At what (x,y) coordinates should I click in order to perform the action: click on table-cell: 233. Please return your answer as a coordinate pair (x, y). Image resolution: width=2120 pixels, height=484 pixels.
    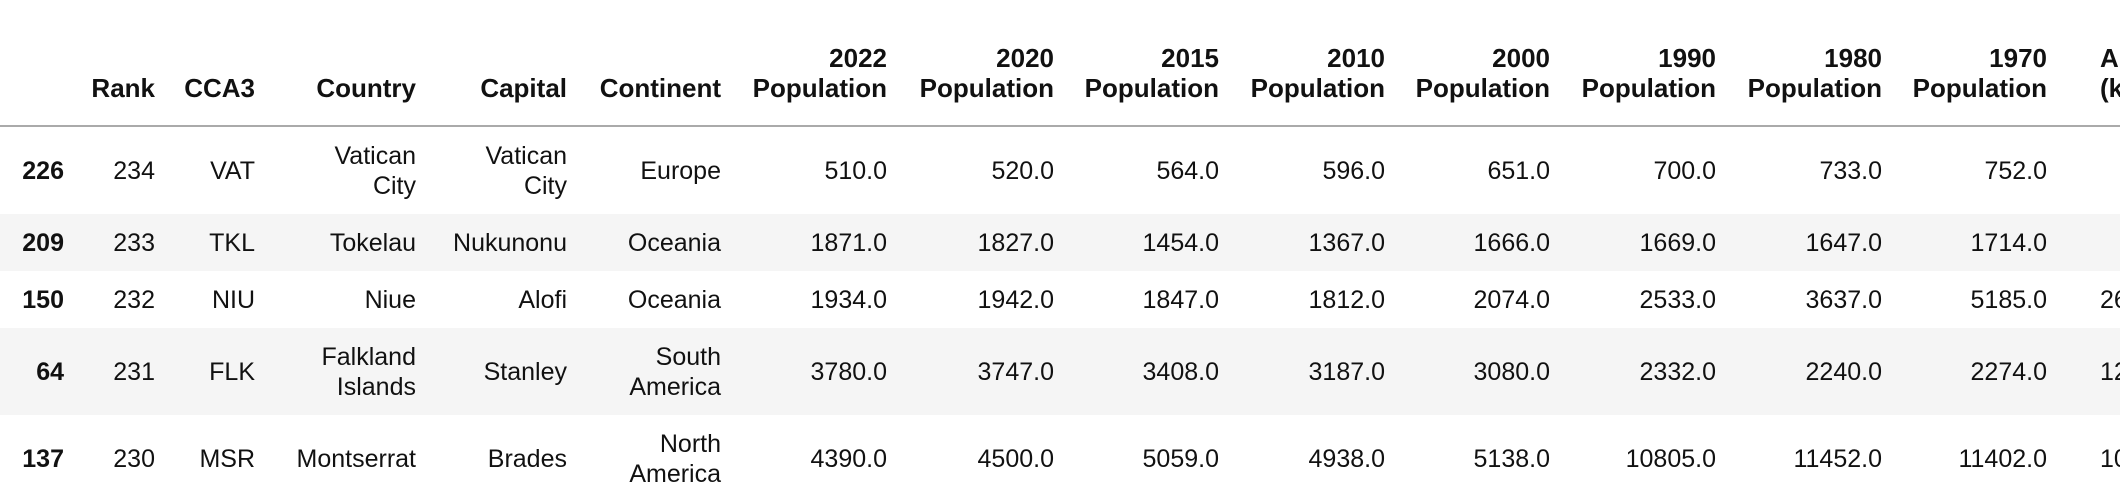
    Looking at the image, I should click on (134, 242).